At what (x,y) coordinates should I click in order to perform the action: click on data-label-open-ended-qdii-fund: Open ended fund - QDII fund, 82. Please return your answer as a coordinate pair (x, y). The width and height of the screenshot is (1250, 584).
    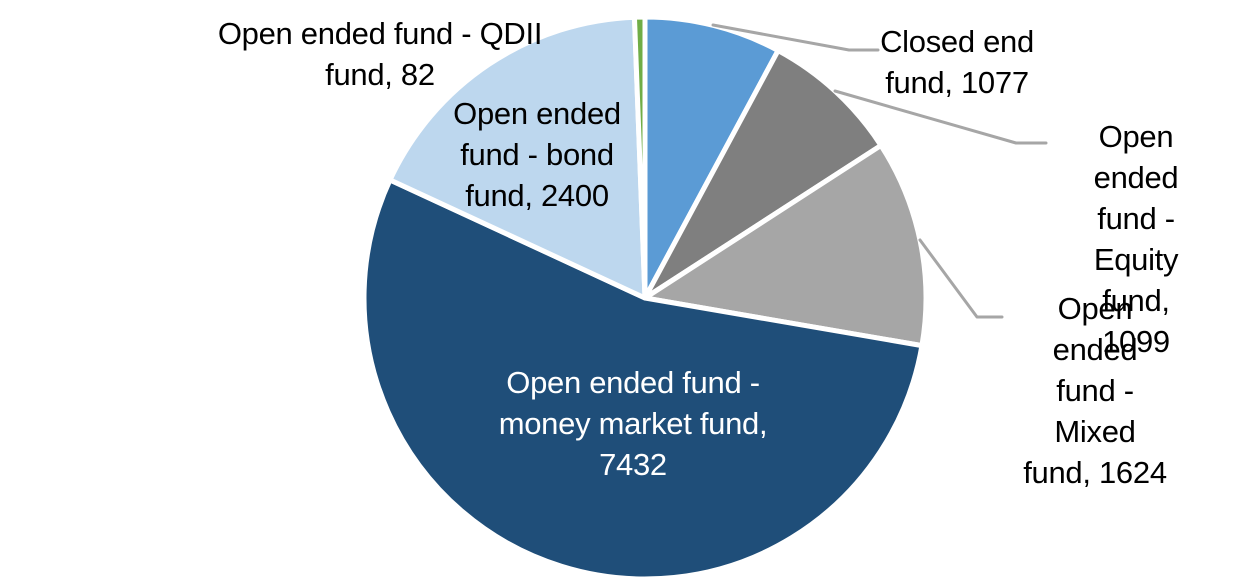
    Looking at the image, I should click on (380, 54).